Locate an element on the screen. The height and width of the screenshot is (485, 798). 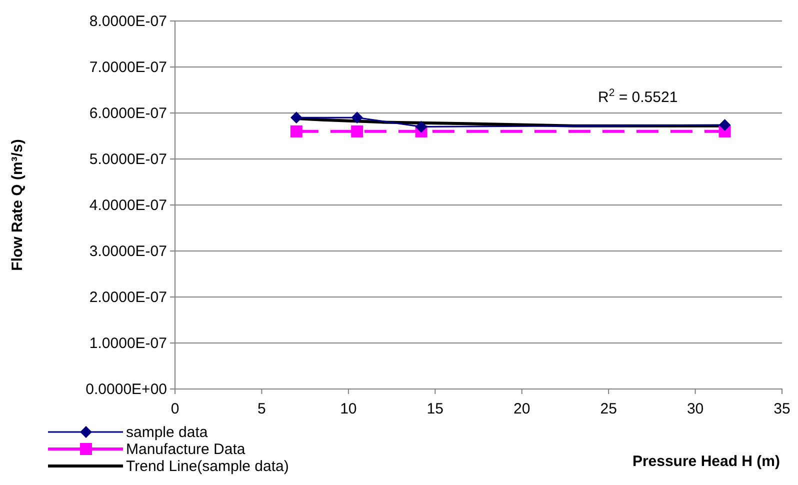
legend-label: sample data is located at coordinates (167, 432).